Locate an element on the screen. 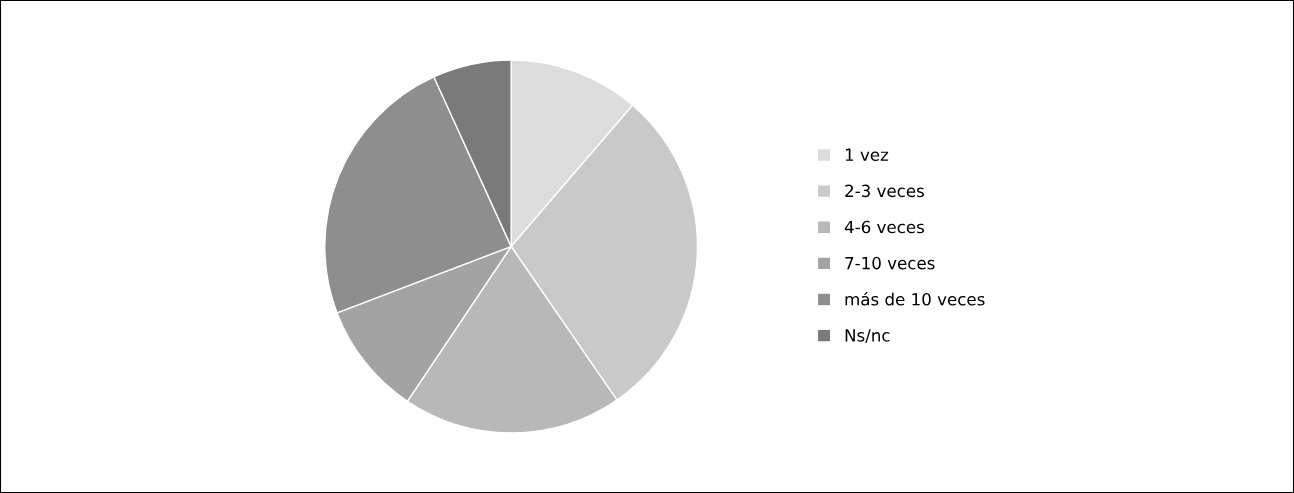  legend-label: más de 10 veces is located at coordinates (915, 298).